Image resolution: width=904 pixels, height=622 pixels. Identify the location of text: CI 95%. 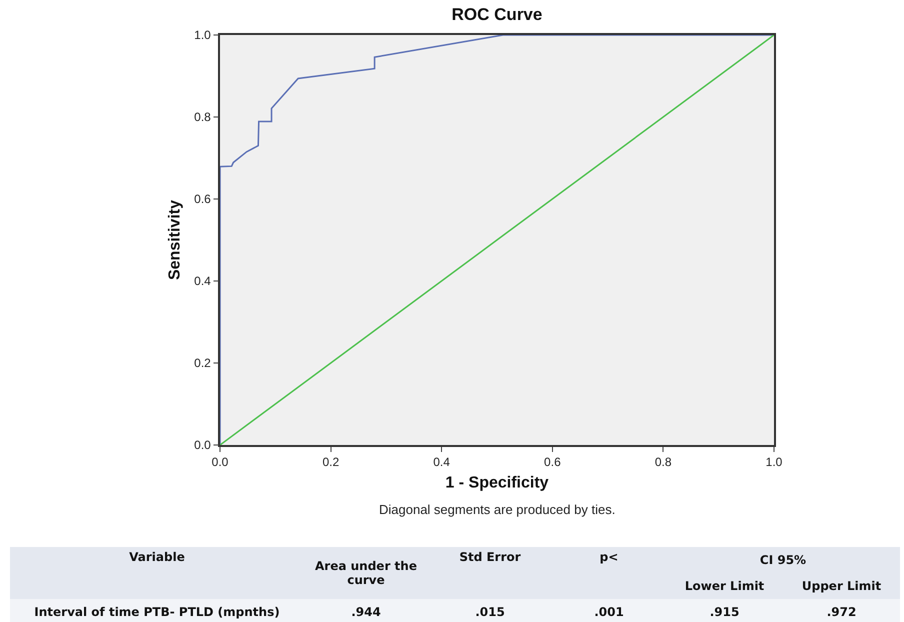
(783, 560).